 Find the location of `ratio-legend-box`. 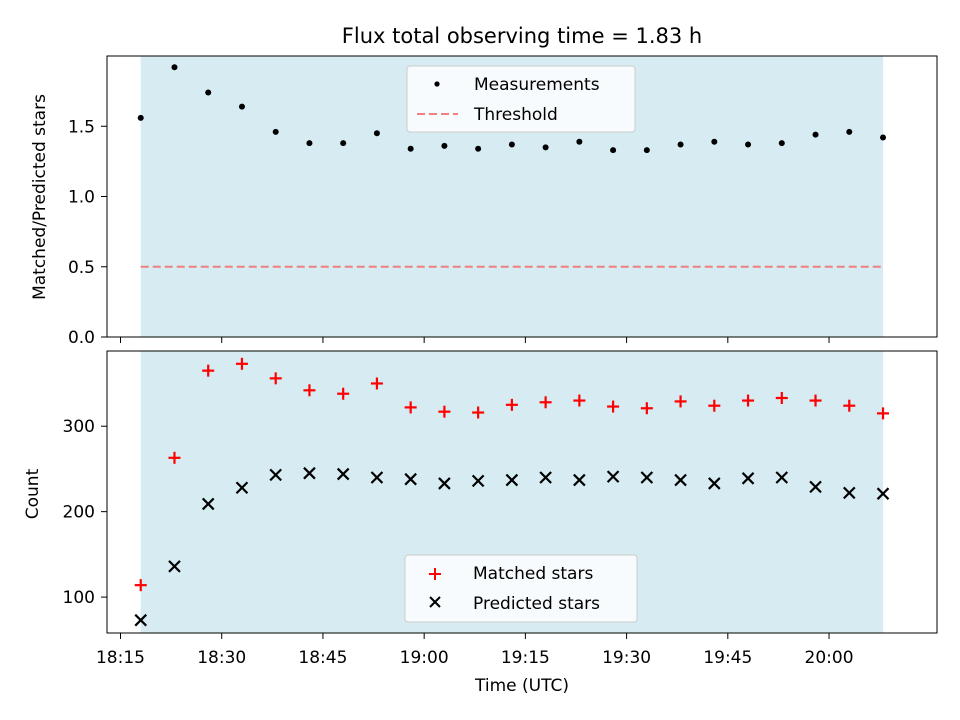

ratio-legend-box is located at coordinates (521, 99).